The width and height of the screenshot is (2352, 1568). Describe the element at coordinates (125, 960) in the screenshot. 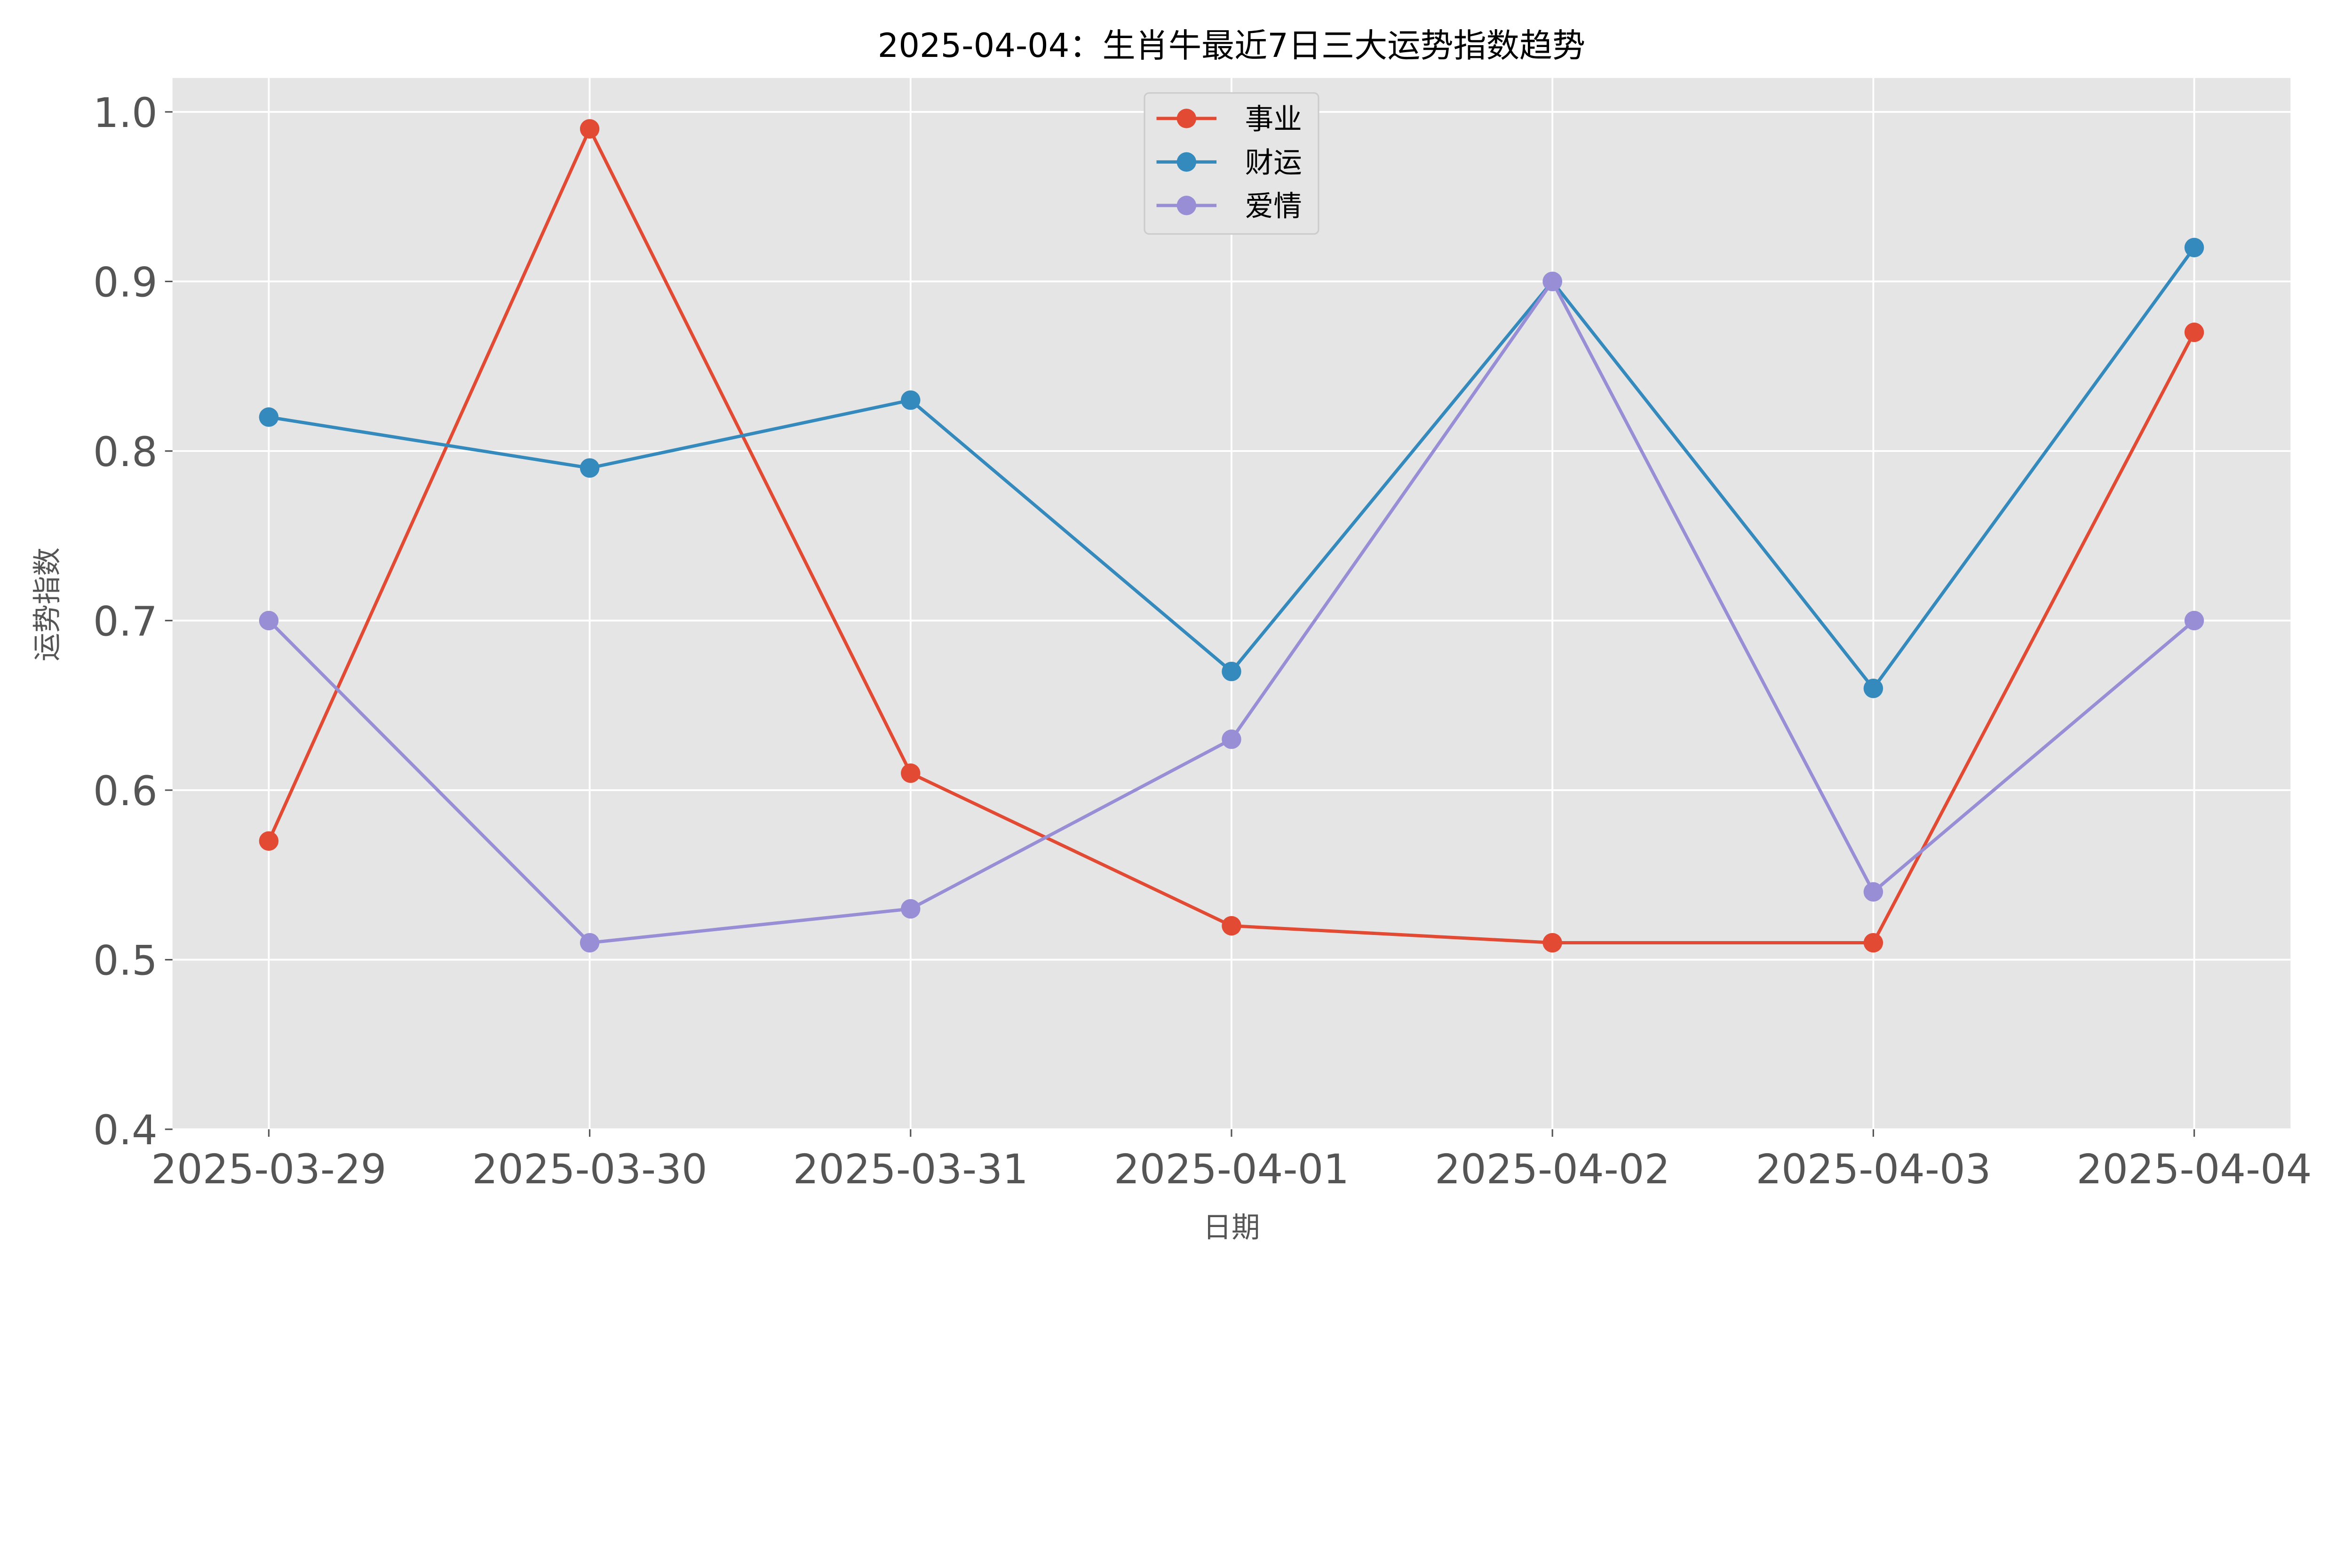

I see `y-tick-label: 0.5` at that location.